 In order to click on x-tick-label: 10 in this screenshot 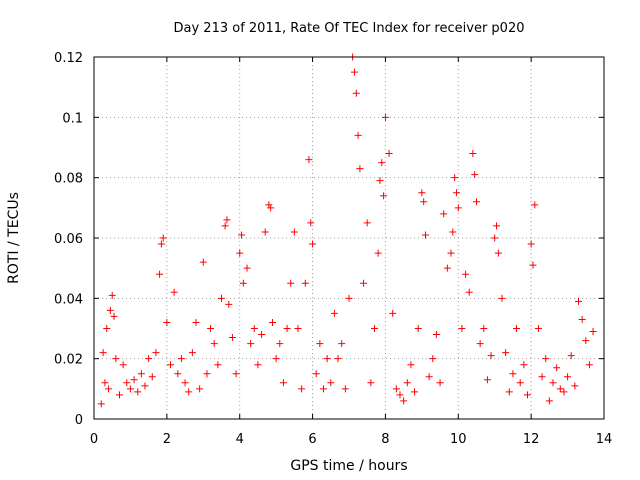, I will do `click(458, 439)`.